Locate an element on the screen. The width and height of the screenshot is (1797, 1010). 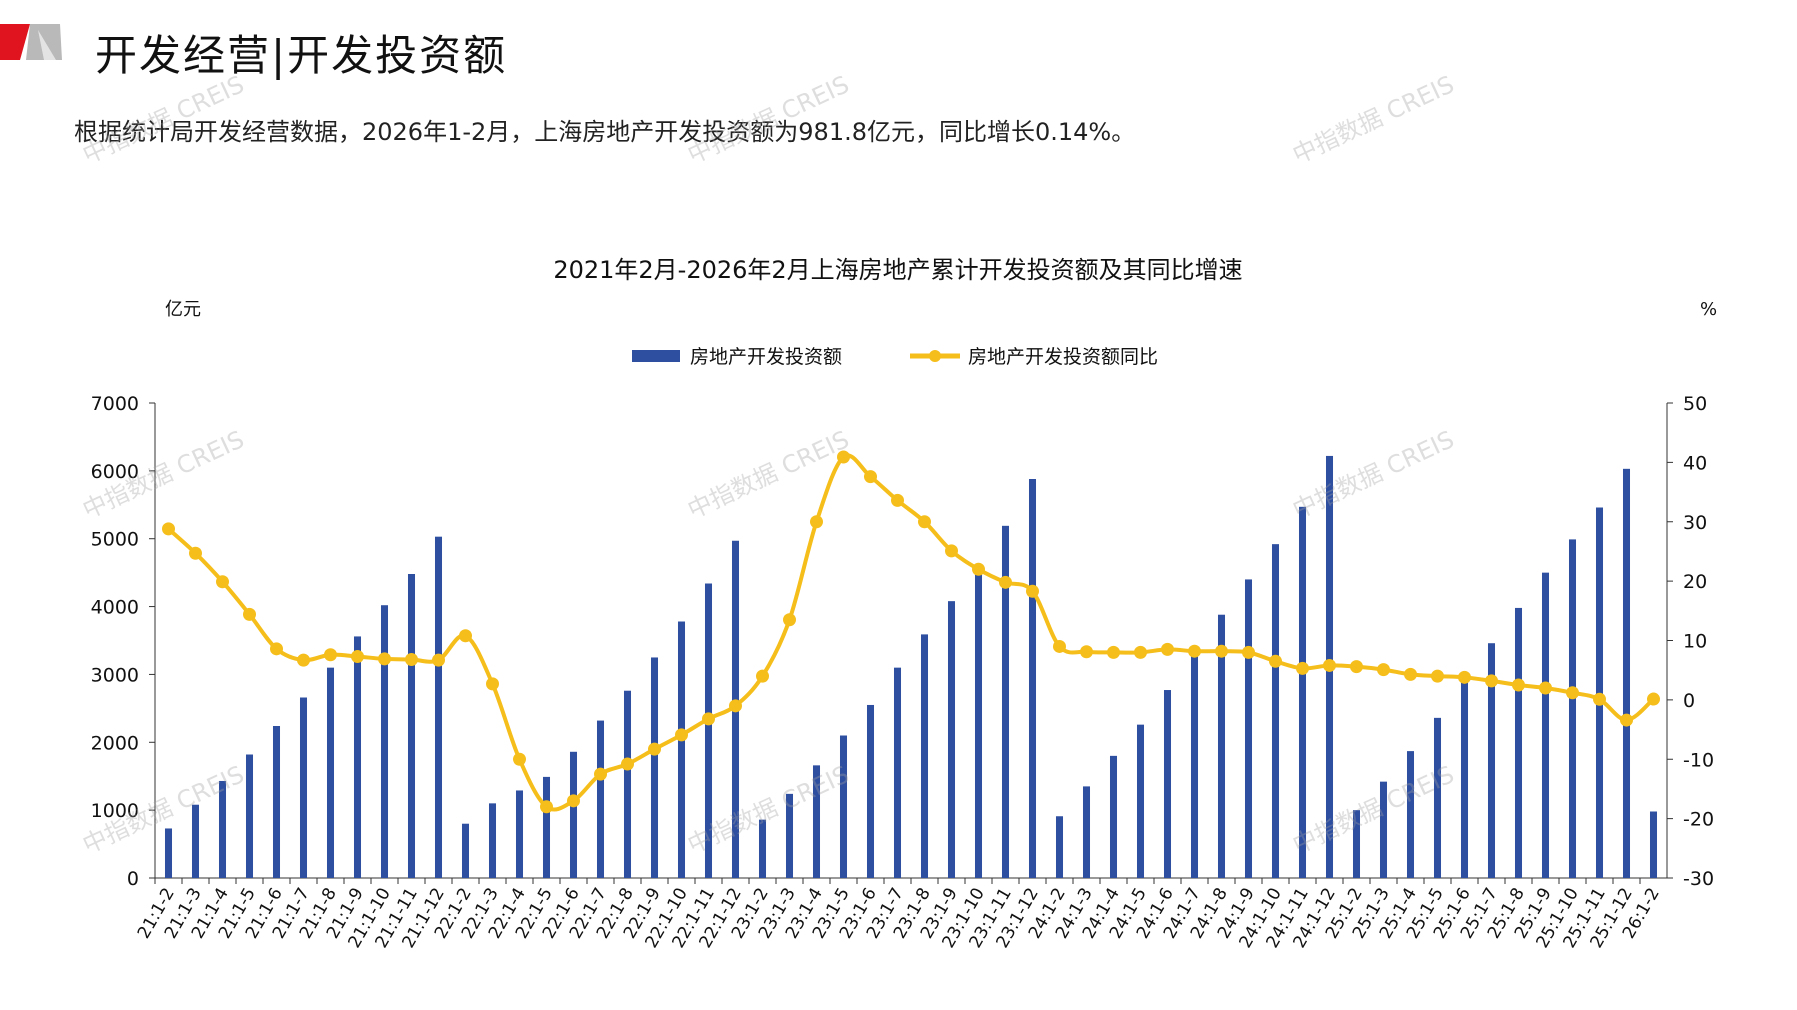
right-axis-tick-label: -10 is located at coordinates (1698, 760).